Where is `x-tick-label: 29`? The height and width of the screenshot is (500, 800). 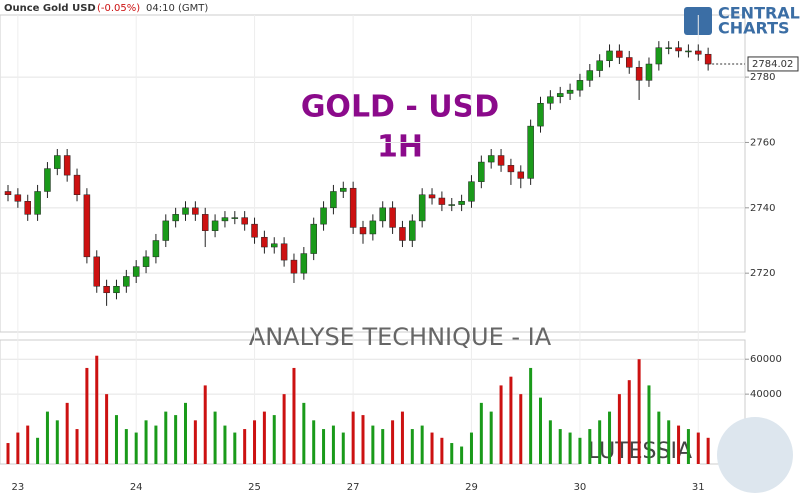
x-tick-label: 29 is located at coordinates (471, 487).